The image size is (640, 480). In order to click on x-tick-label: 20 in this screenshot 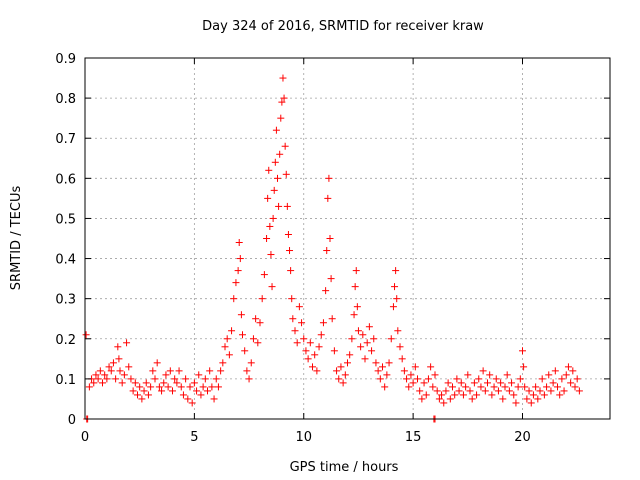, I will do `click(522, 437)`.